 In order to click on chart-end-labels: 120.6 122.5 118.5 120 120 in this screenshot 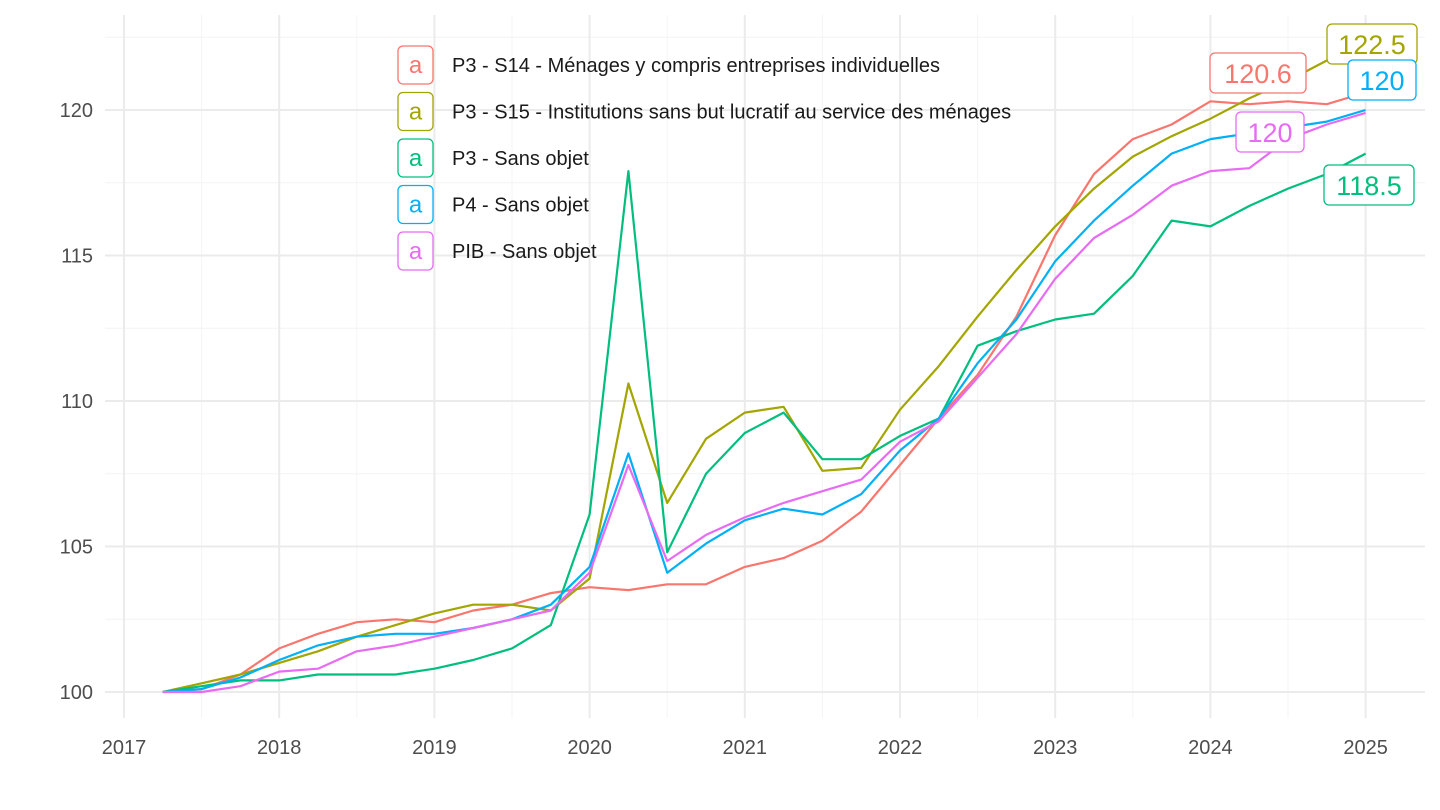, I will do `click(1313, 114)`.